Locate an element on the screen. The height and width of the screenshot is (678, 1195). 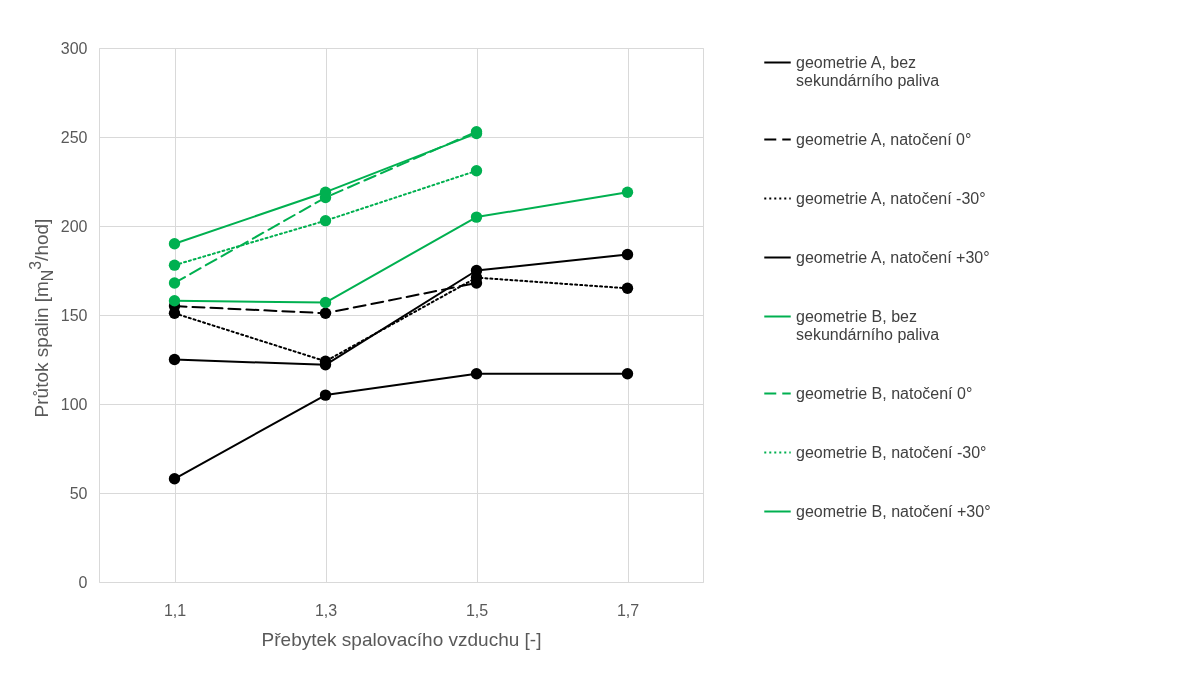
x-tick-label: 1,7 is located at coordinates (628, 610).